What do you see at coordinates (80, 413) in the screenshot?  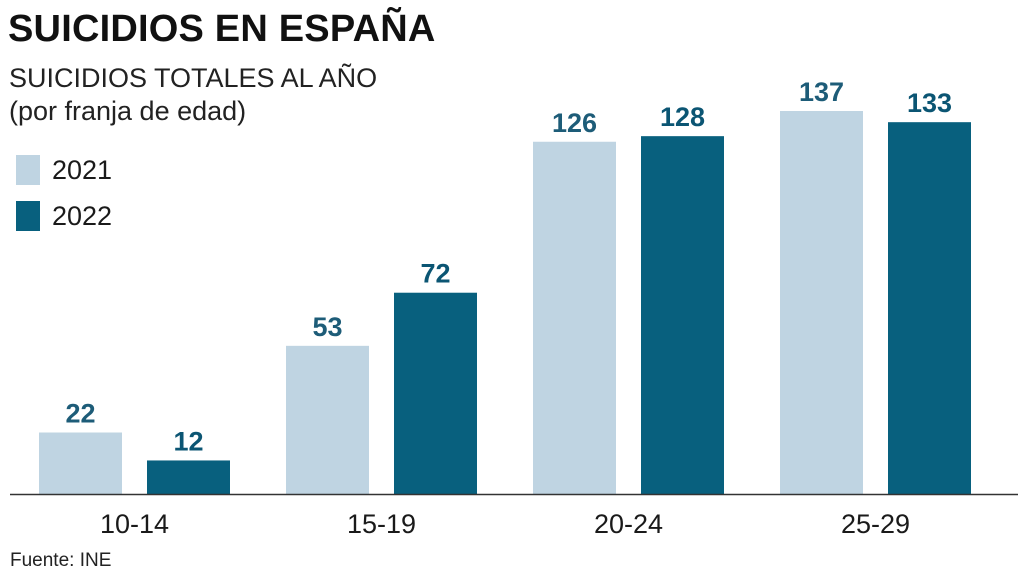 I see `data-label-2021-10-14: 22` at bounding box center [80, 413].